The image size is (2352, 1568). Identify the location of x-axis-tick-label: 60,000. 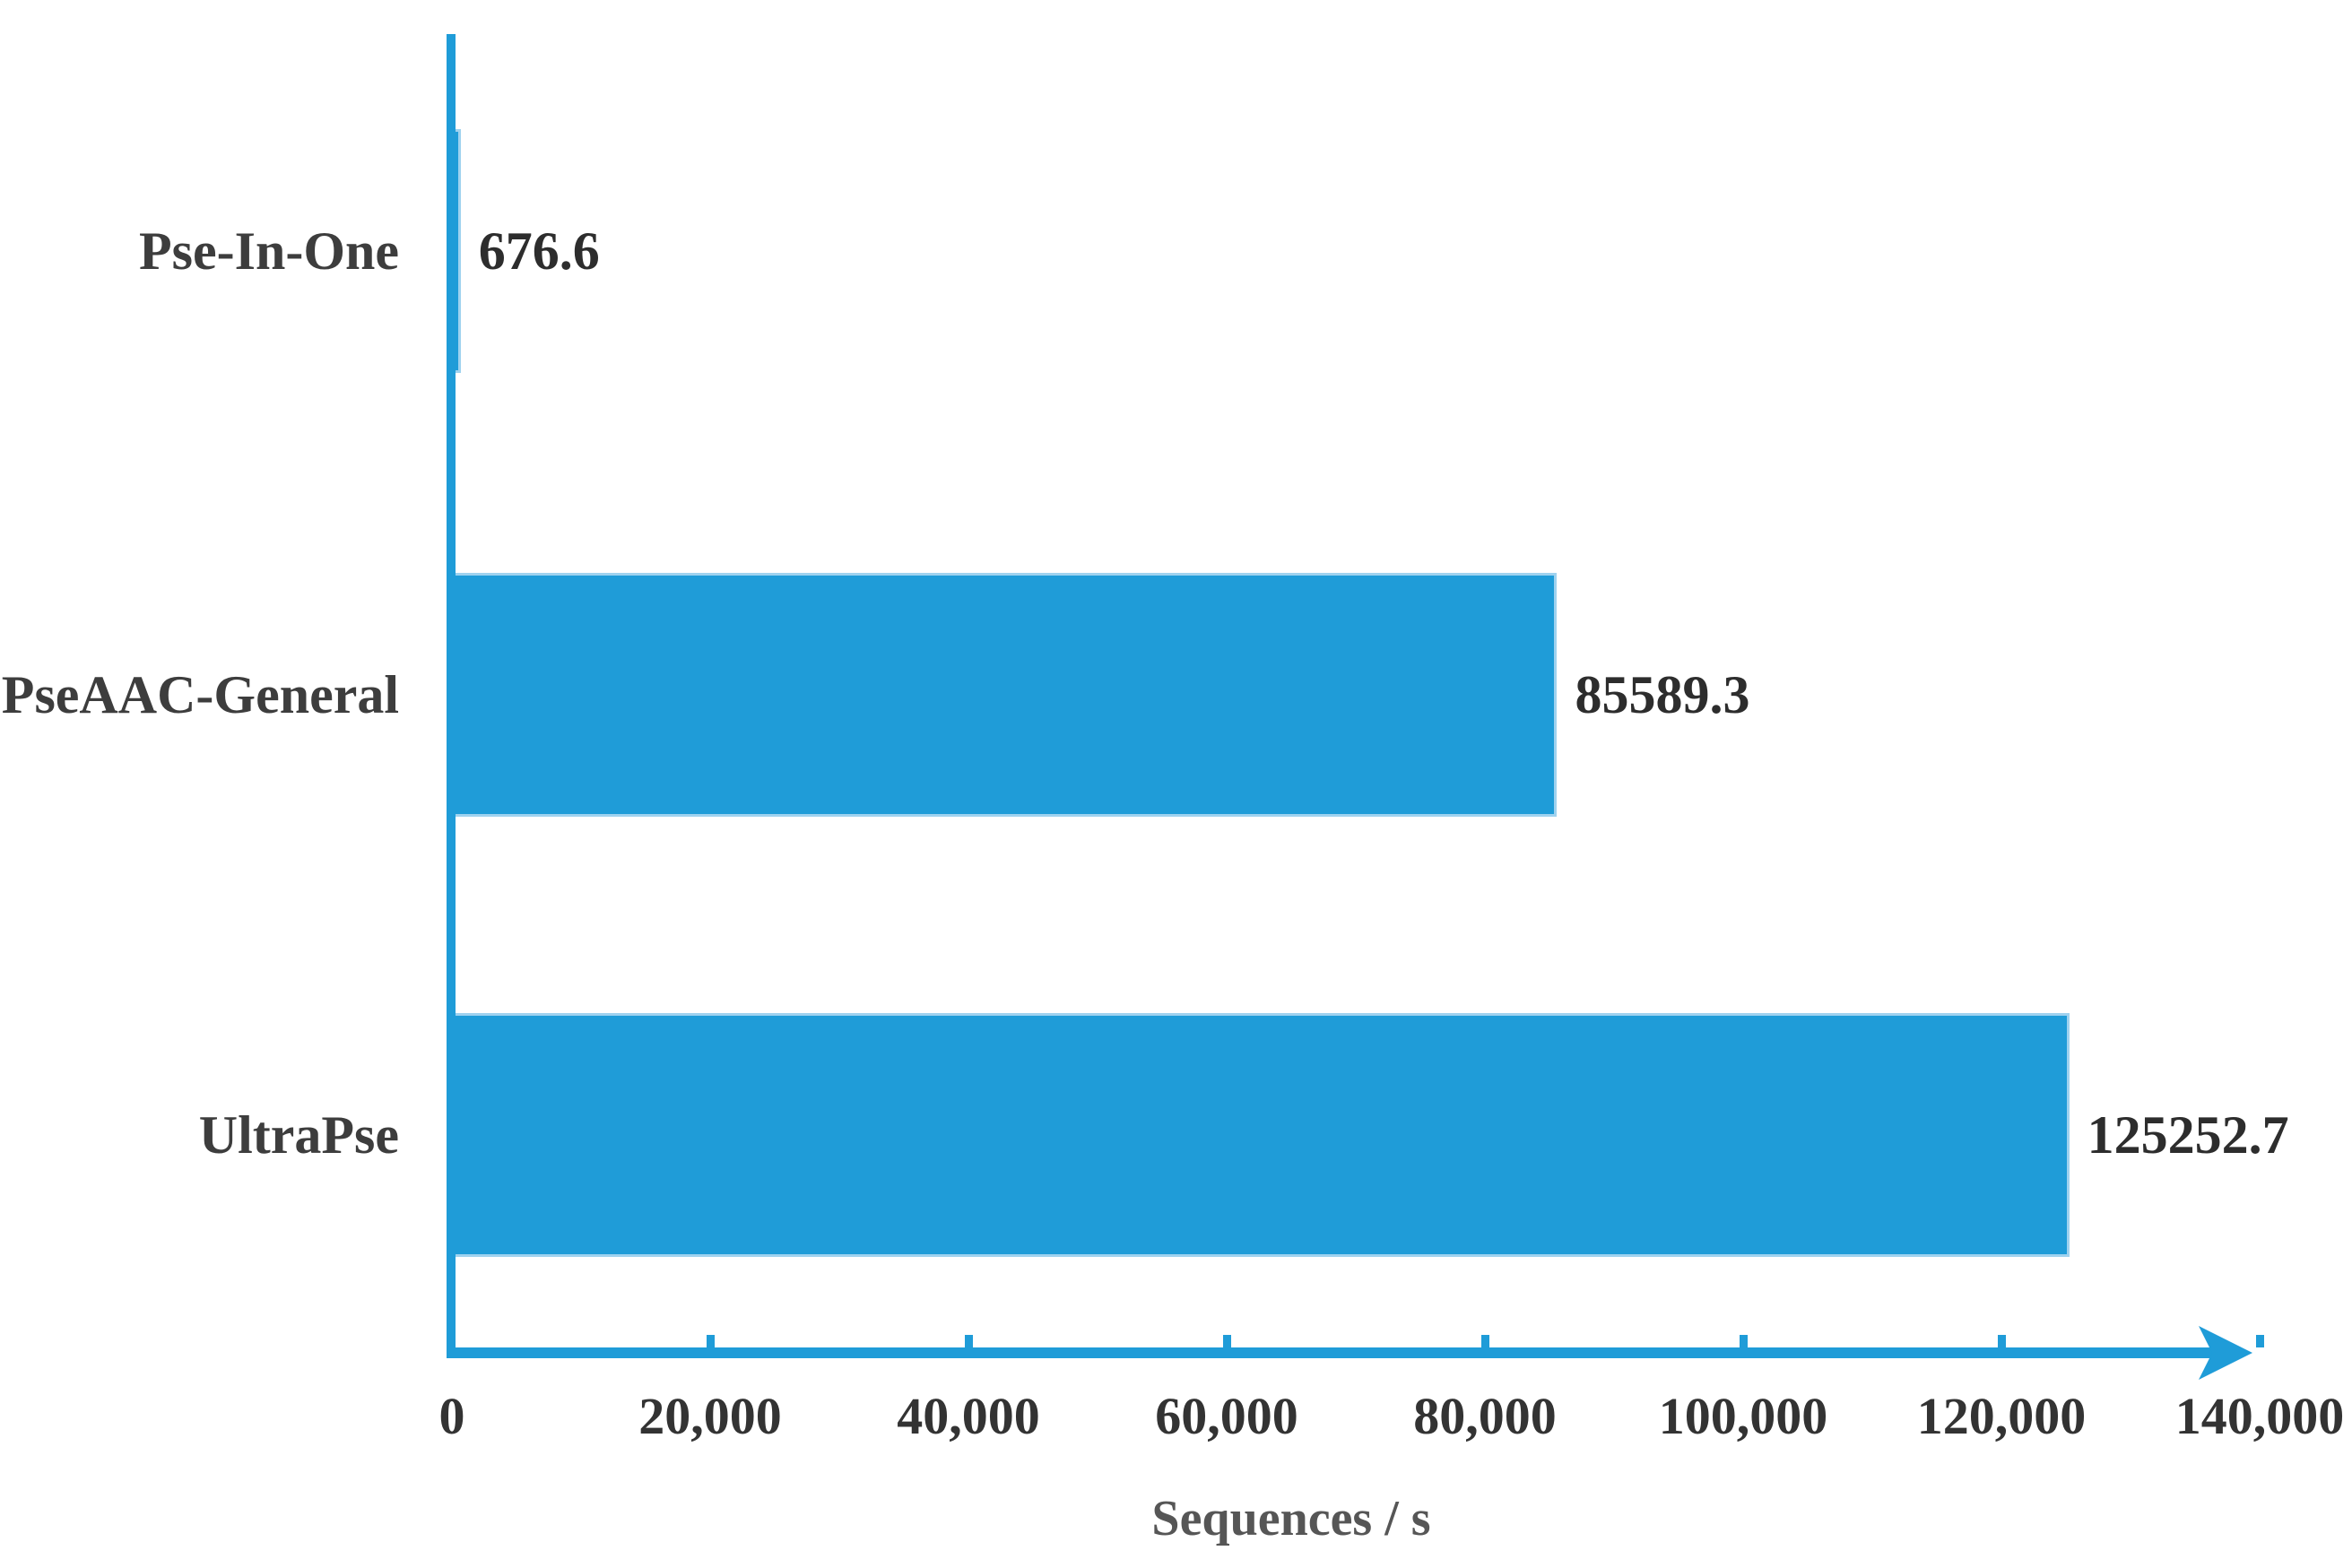
(1227, 1416).